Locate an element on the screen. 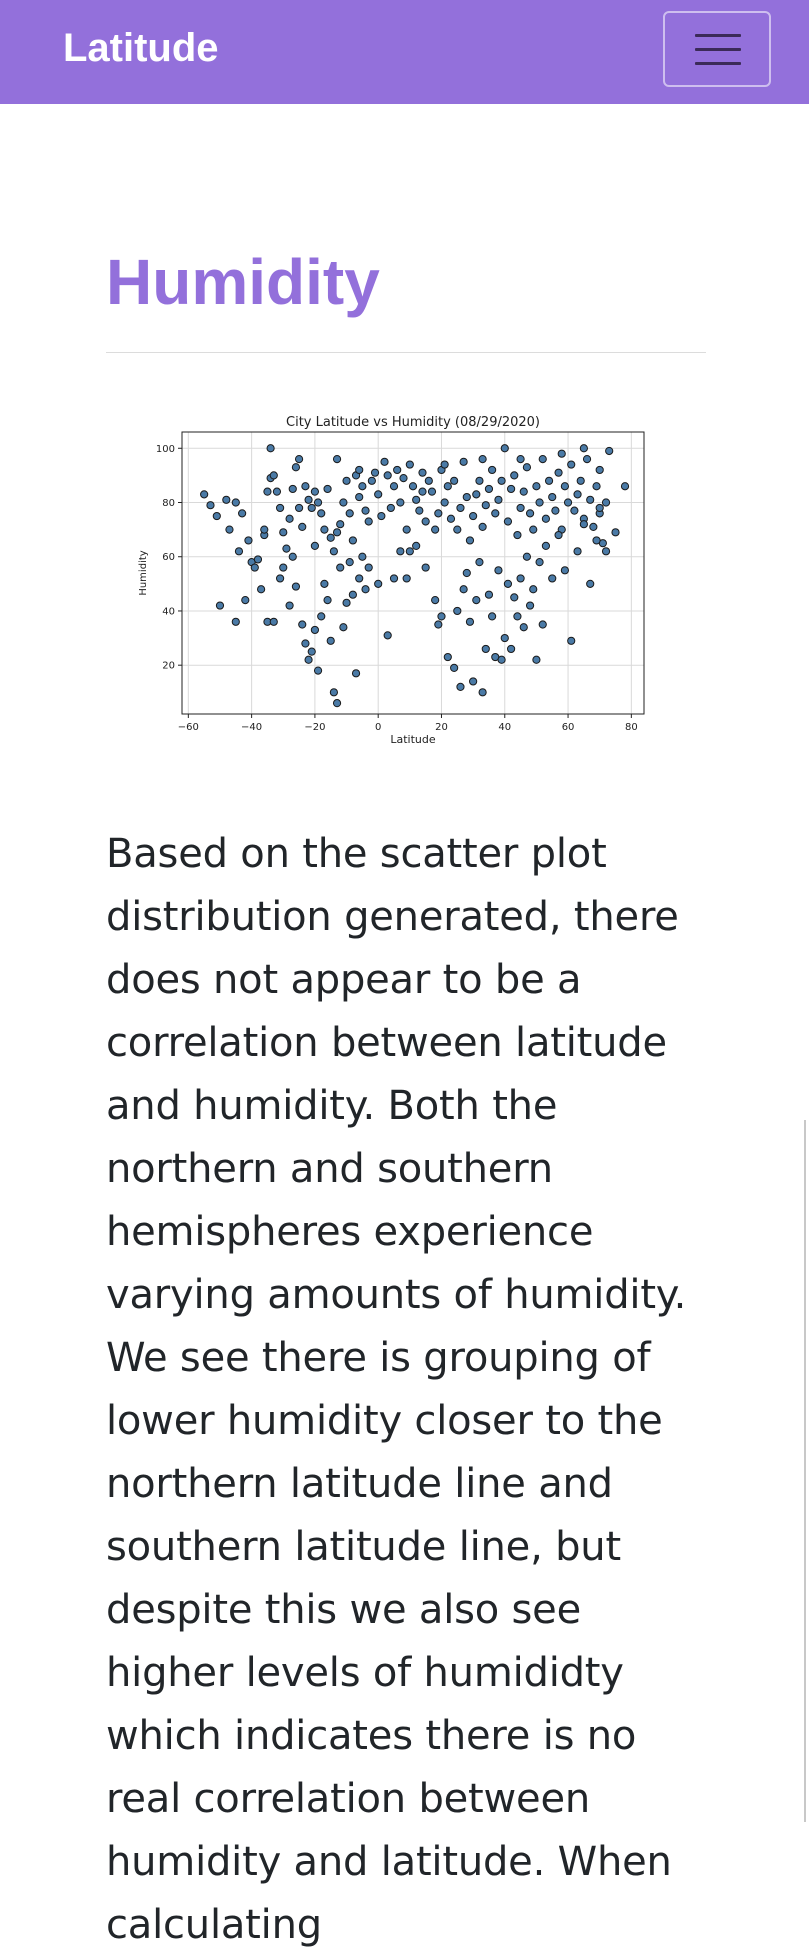 This screenshot has height=1957, width=809. navbar-toggler-button is located at coordinates (717, 49).